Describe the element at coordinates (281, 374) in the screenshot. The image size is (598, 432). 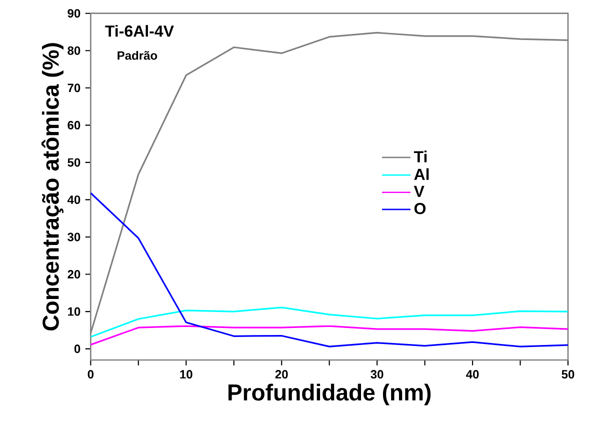
I see `x-tick-label: 20` at that location.